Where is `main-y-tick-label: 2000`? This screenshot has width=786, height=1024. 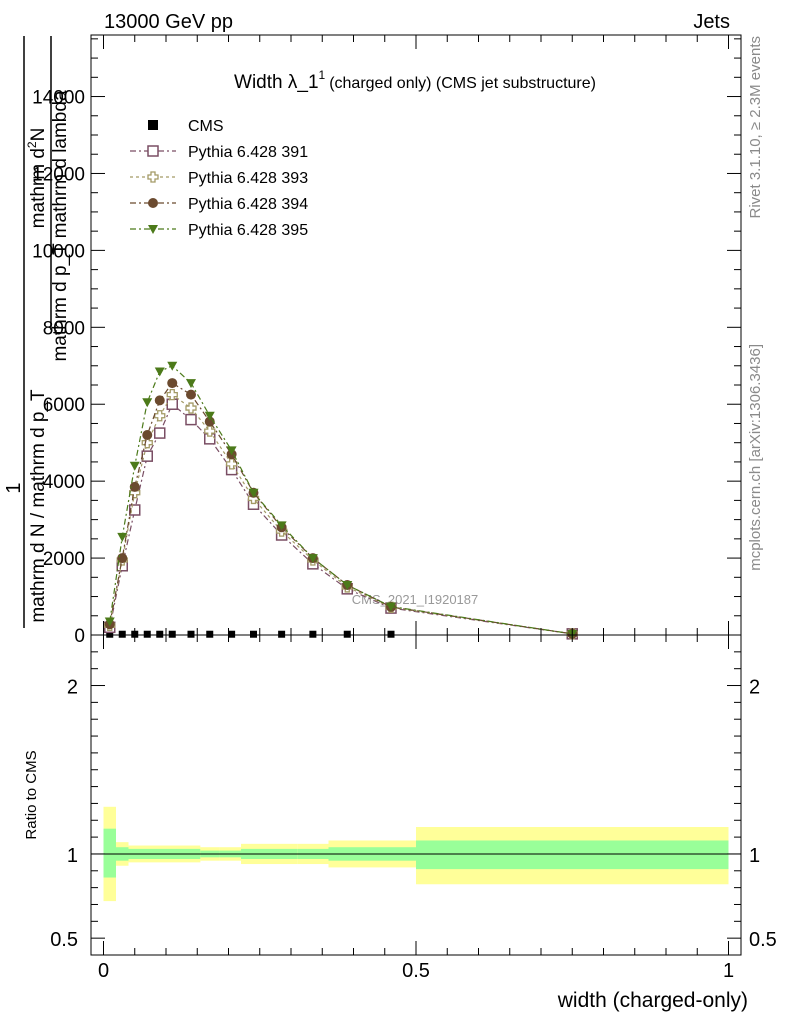 main-y-tick-label: 2000 is located at coordinates (64, 559).